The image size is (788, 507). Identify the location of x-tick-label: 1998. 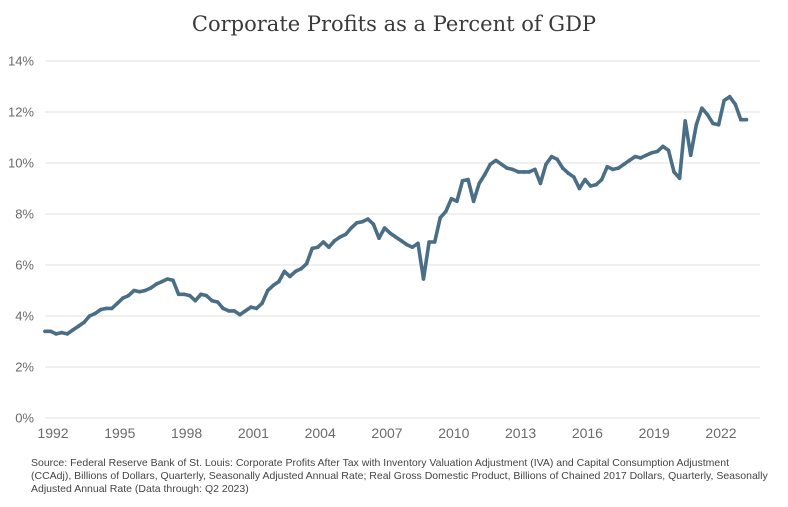
(186, 433).